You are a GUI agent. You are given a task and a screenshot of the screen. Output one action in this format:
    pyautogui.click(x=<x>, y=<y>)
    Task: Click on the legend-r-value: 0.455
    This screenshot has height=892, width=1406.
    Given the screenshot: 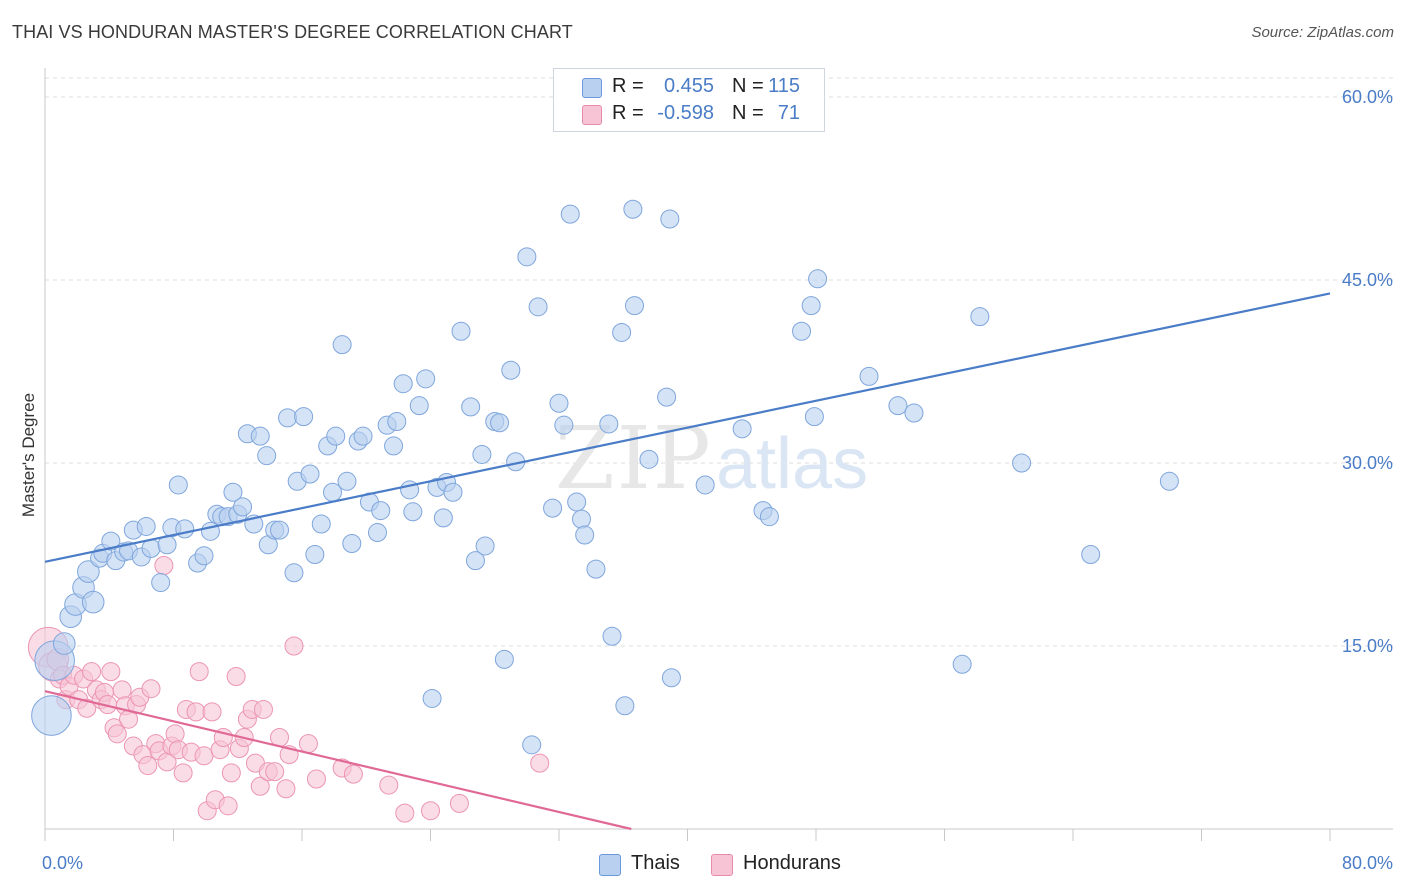 What is the action you would take?
    pyautogui.click(x=688, y=86)
    